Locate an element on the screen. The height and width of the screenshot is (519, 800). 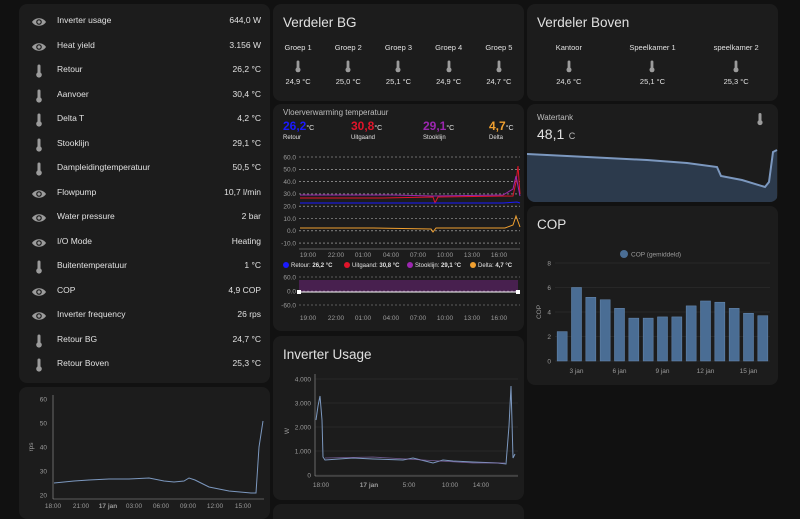
legend-value: 29,1 °C is located at coordinates (451, 266).